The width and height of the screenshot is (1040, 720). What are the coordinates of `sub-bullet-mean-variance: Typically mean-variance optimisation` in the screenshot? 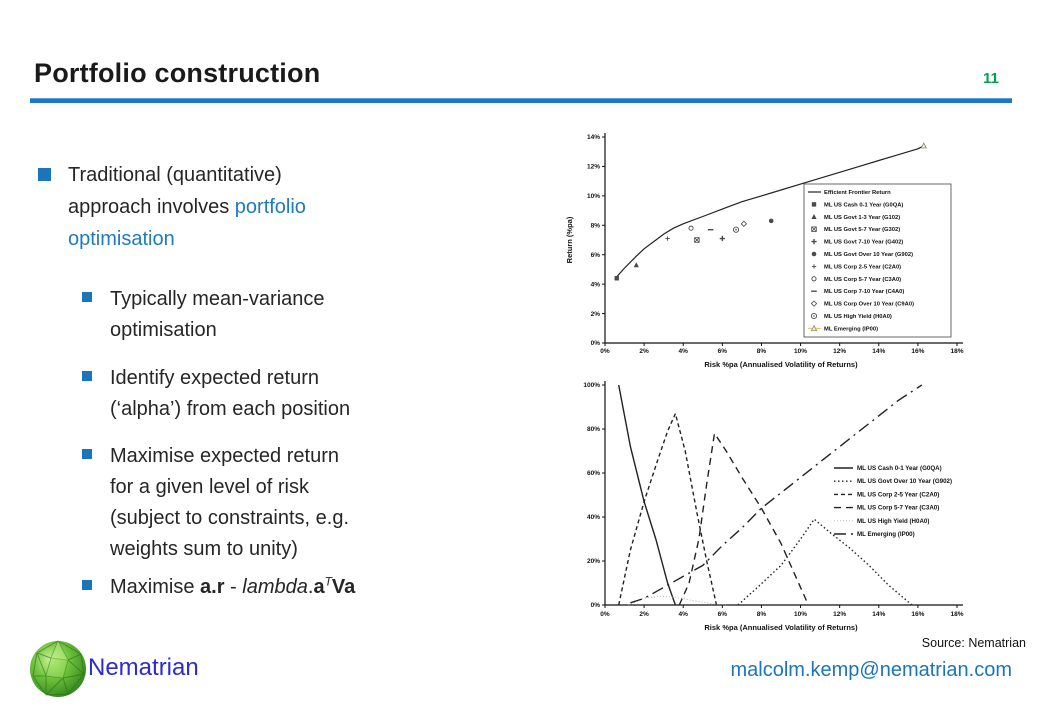 It's located at (217, 314).